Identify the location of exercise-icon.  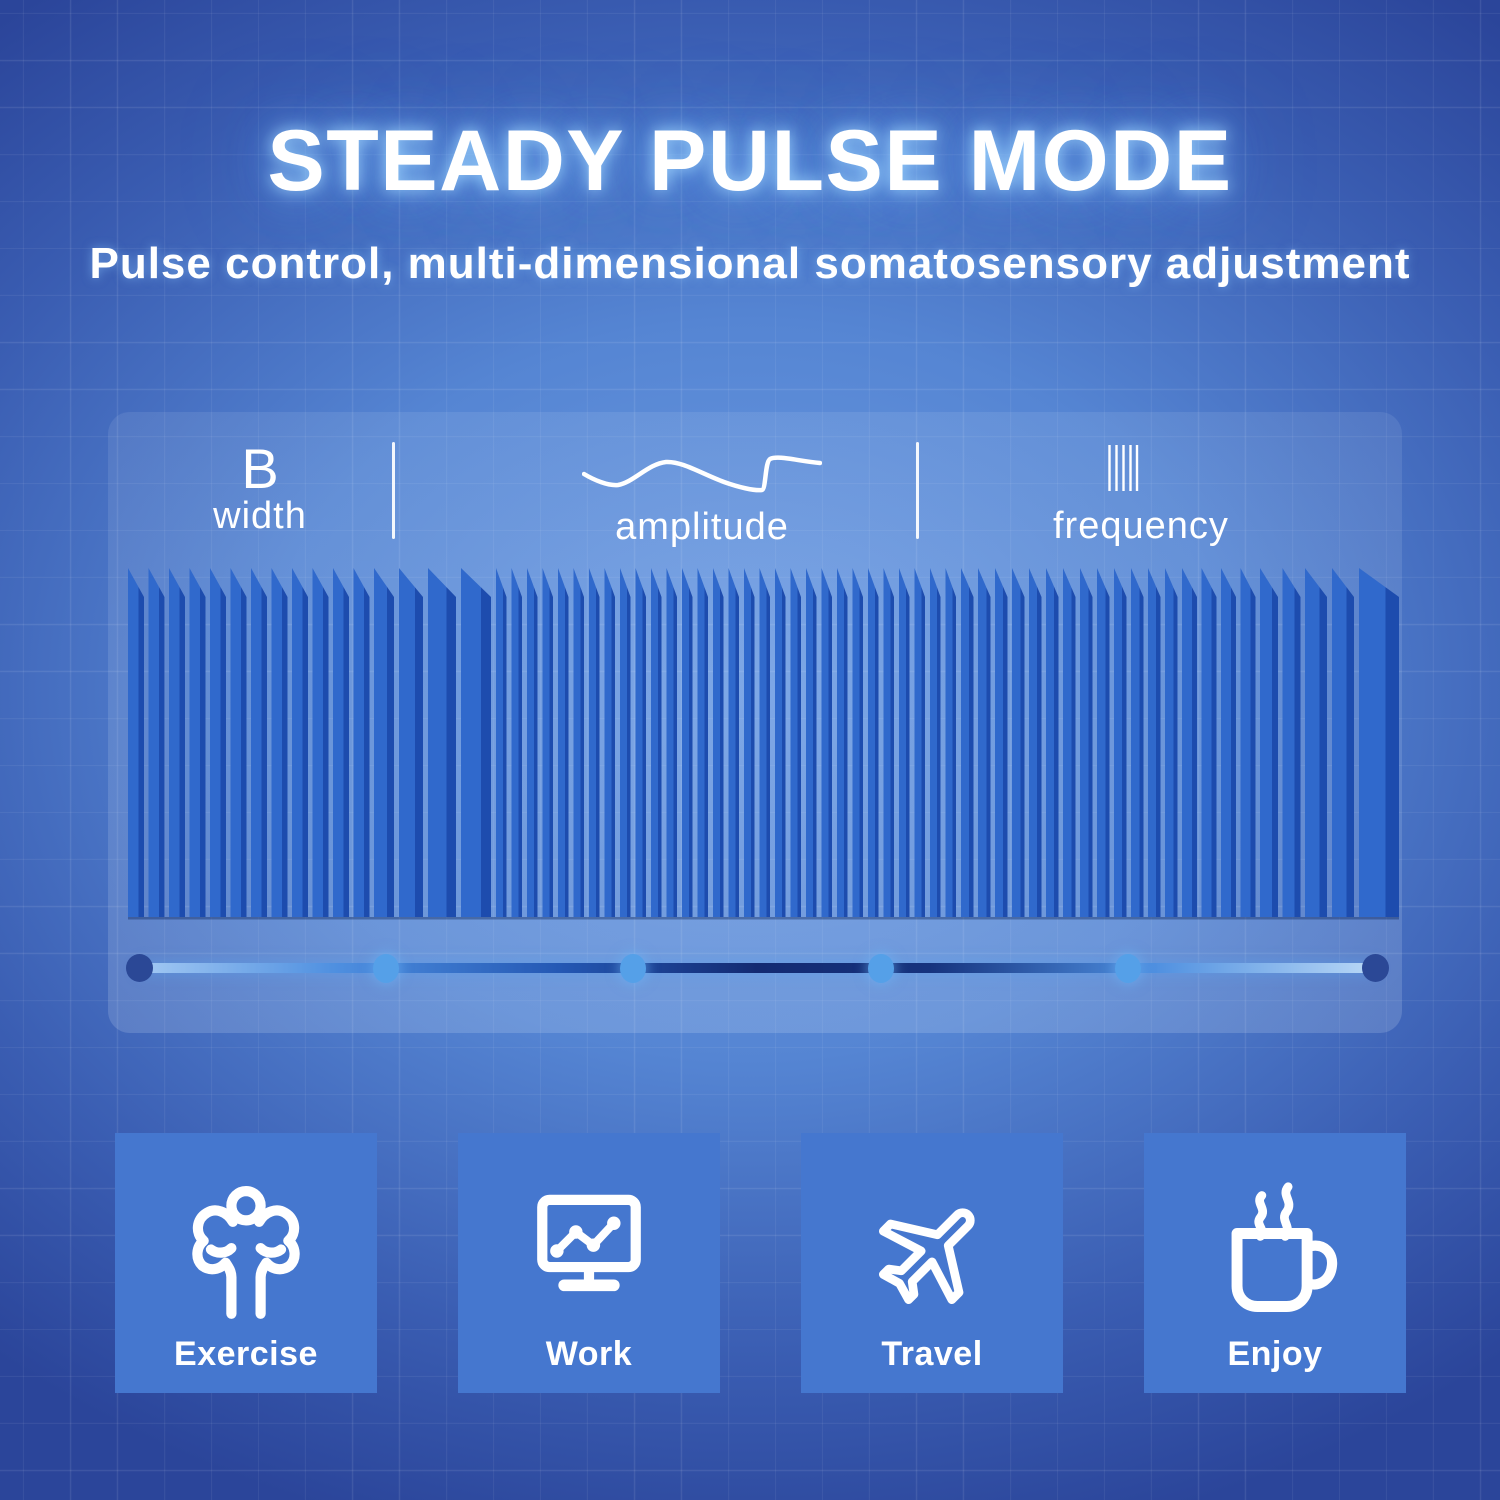
(246, 1251).